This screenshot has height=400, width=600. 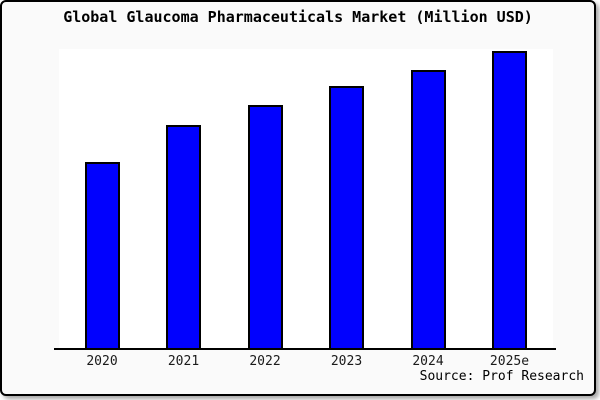 I want to click on x-tick-label-2022: 2022, so click(x=265, y=361).